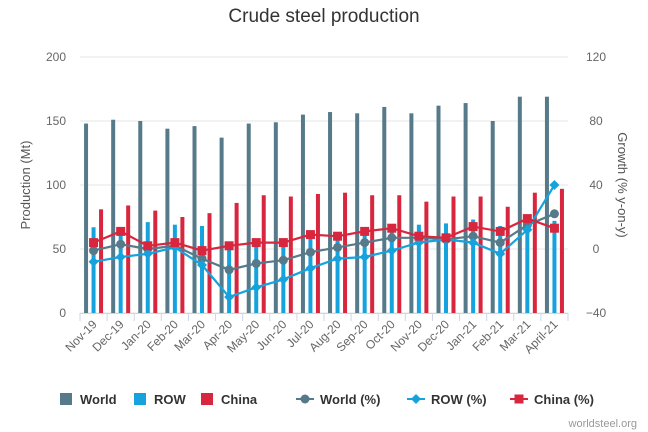 This screenshot has height=432, width=648. Describe the element at coordinates (56, 57) in the screenshot. I see `y-tick-label: 200` at that location.